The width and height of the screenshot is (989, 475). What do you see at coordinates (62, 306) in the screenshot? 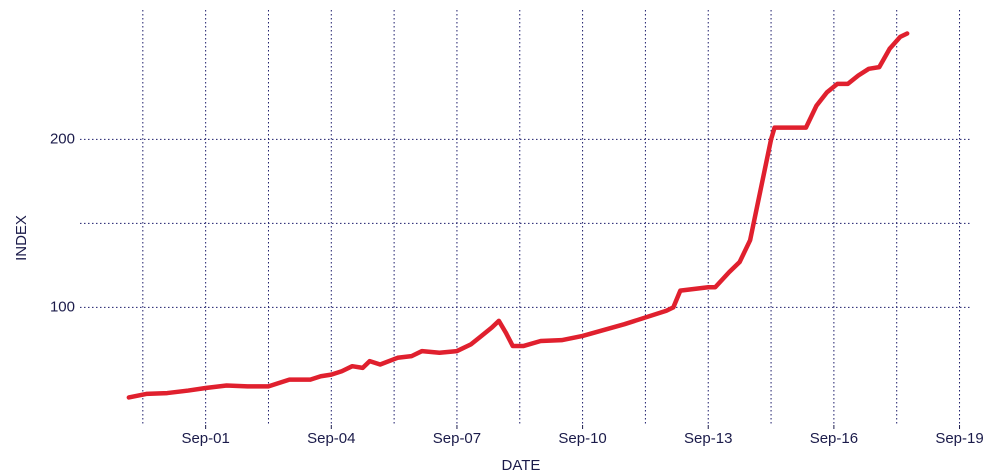
I see `y-tick-label: 100` at bounding box center [62, 306].